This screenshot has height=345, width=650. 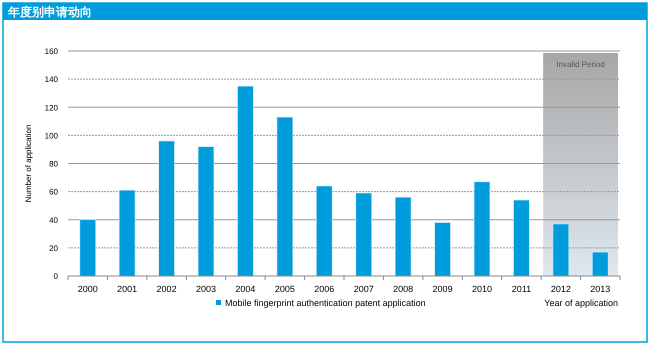 I want to click on y-axis-title: Number of application, so click(x=28, y=163).